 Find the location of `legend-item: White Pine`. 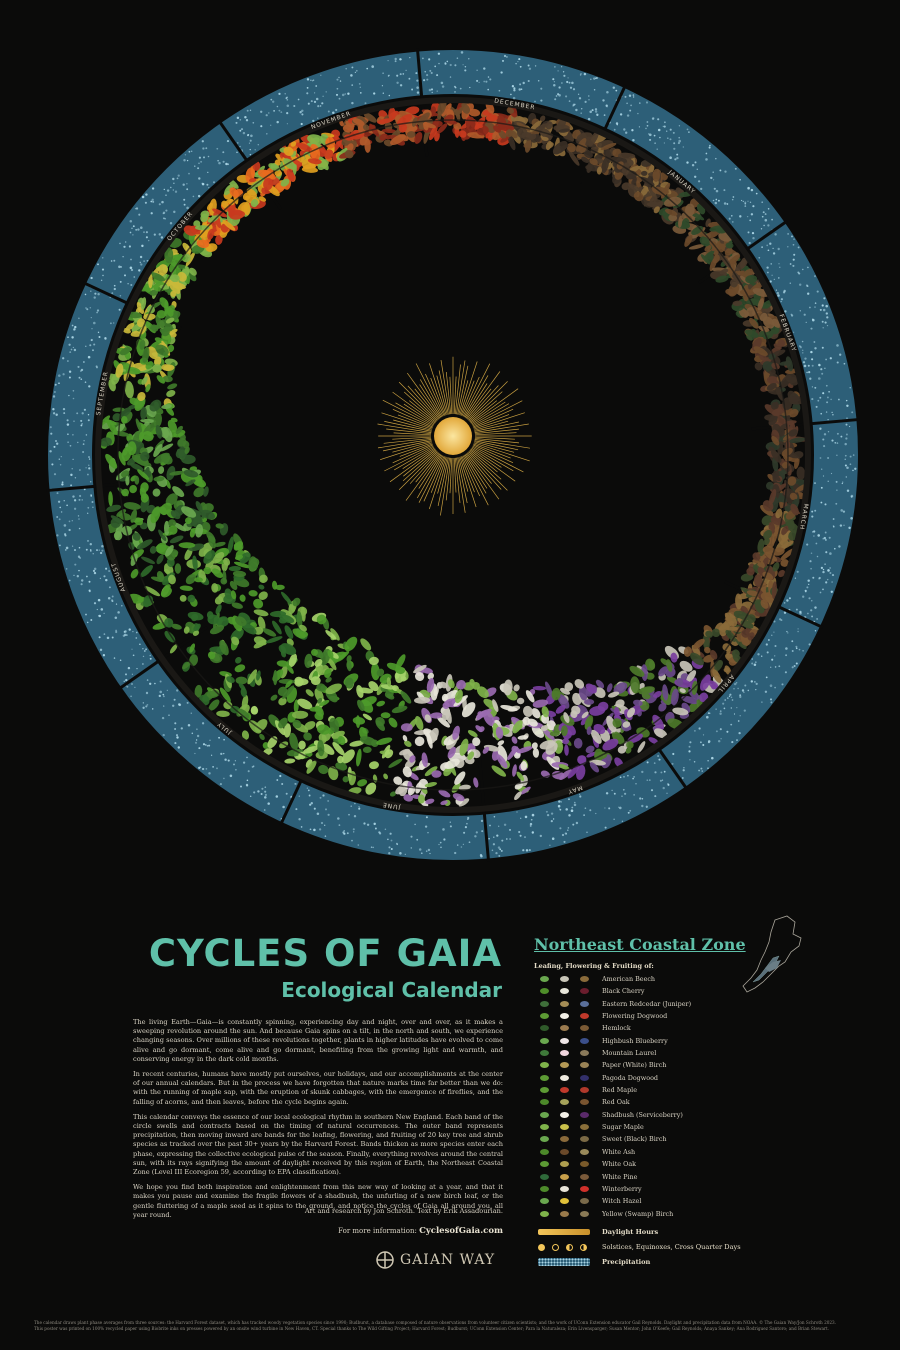

legend-item: White Pine is located at coordinates (644, 1177).